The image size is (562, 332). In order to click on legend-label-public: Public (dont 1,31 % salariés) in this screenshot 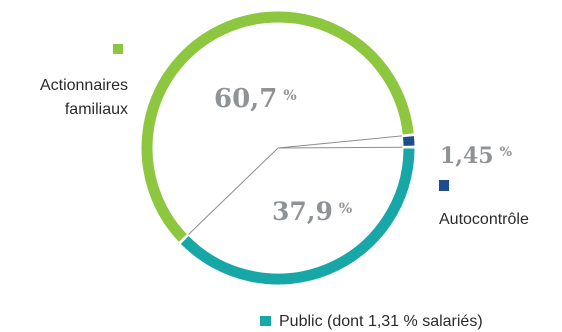, I will do `click(381, 321)`.